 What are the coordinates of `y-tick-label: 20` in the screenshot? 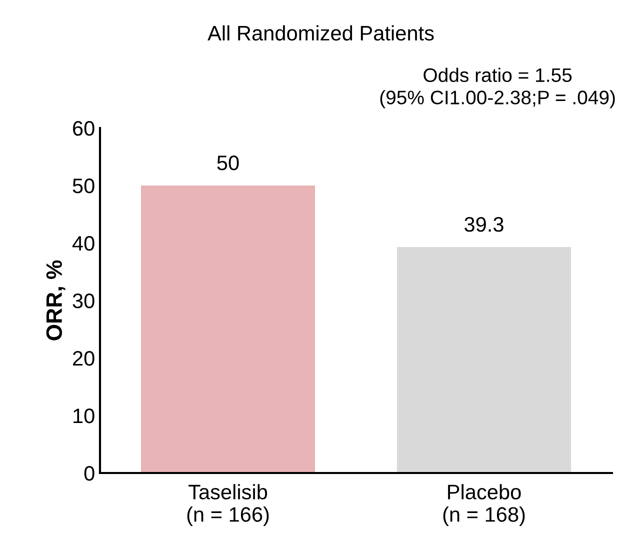 It's located at (83, 358).